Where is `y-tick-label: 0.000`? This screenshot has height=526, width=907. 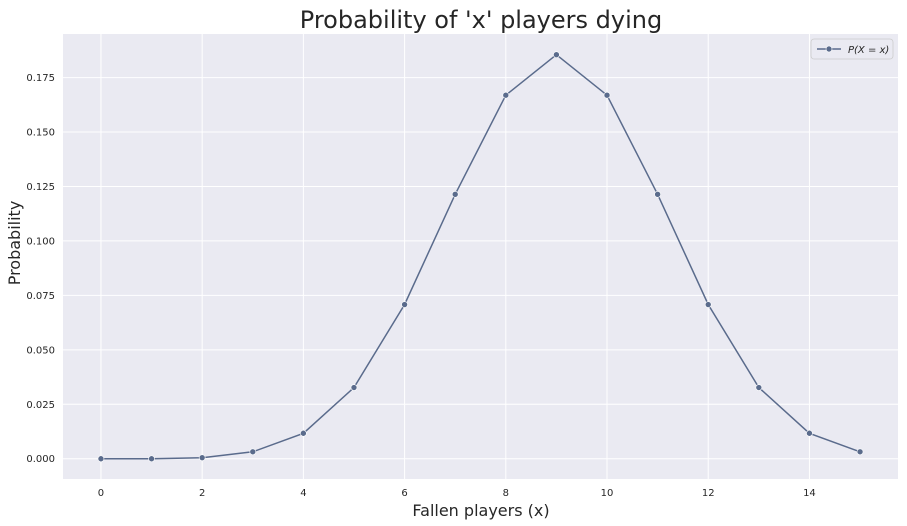 y-tick-label: 0.000 is located at coordinates (40, 459).